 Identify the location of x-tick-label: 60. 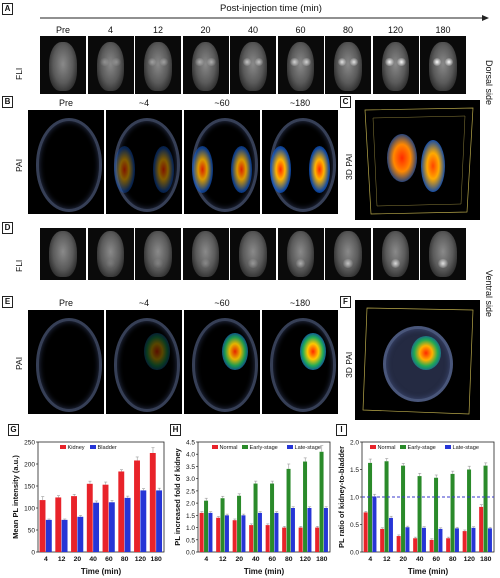
(109, 559).